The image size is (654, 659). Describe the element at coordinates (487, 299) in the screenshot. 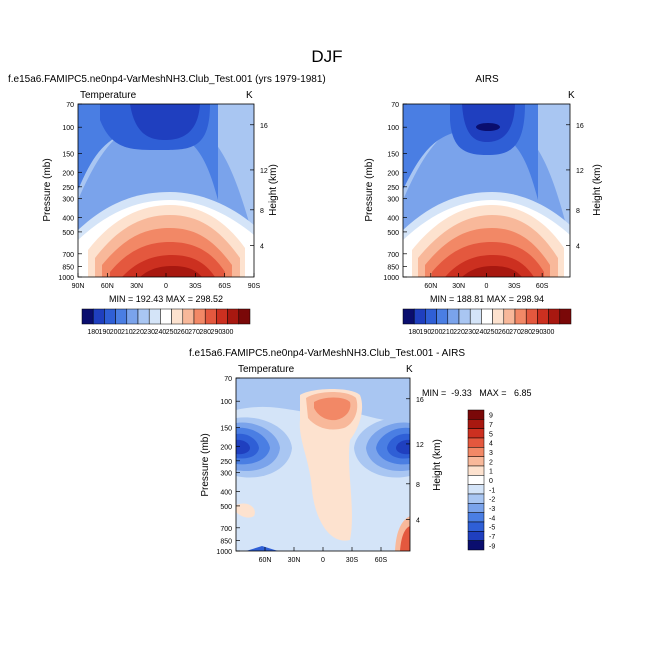

I see `panel-airs-stats: MIN = 188.81 MAX = 298.94` at that location.